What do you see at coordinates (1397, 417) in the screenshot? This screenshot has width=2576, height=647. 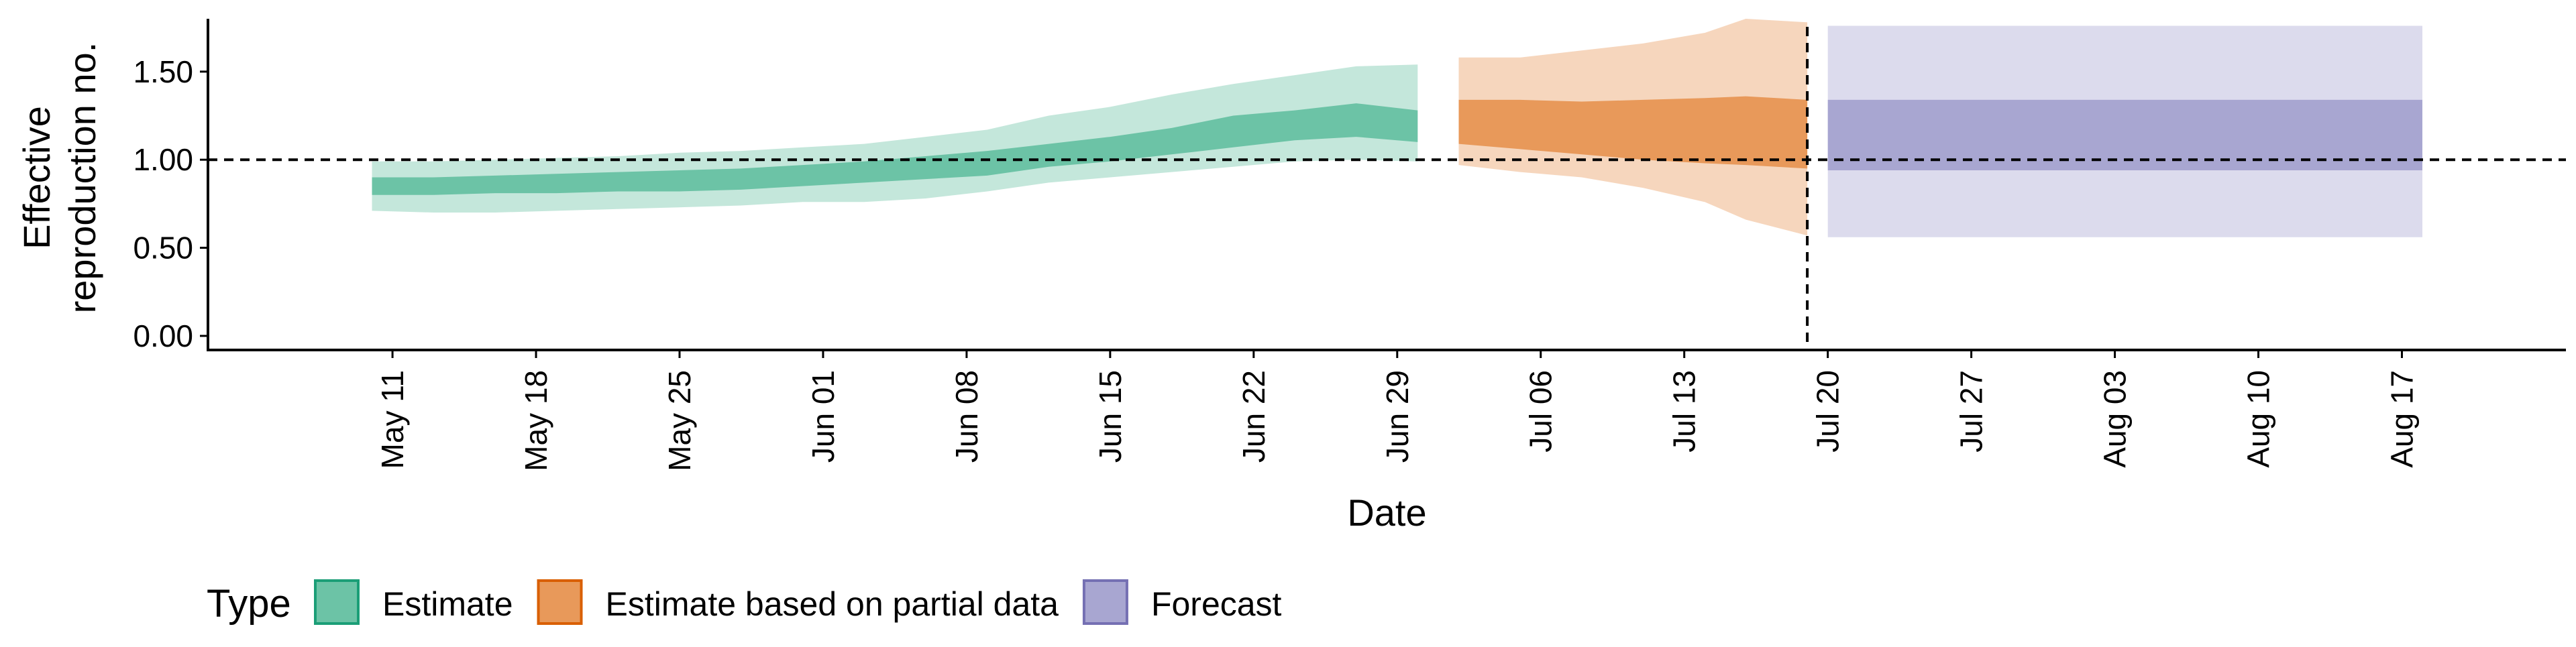 I see `x-tick-label: Jun 29` at bounding box center [1397, 417].